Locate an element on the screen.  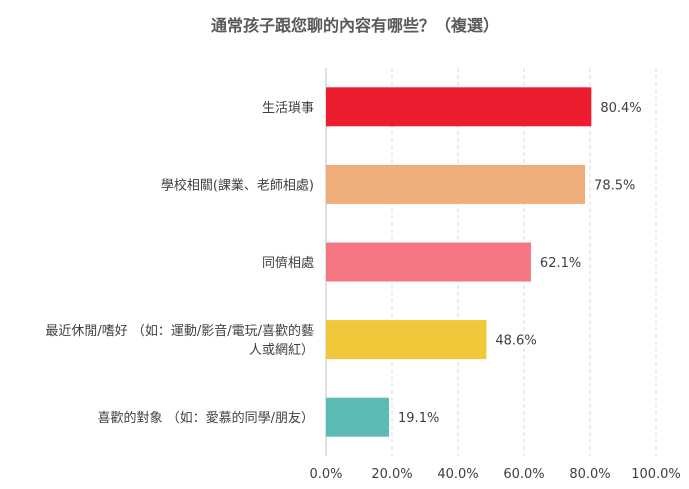
x-tick-label: 40.0% is located at coordinates (457, 474).